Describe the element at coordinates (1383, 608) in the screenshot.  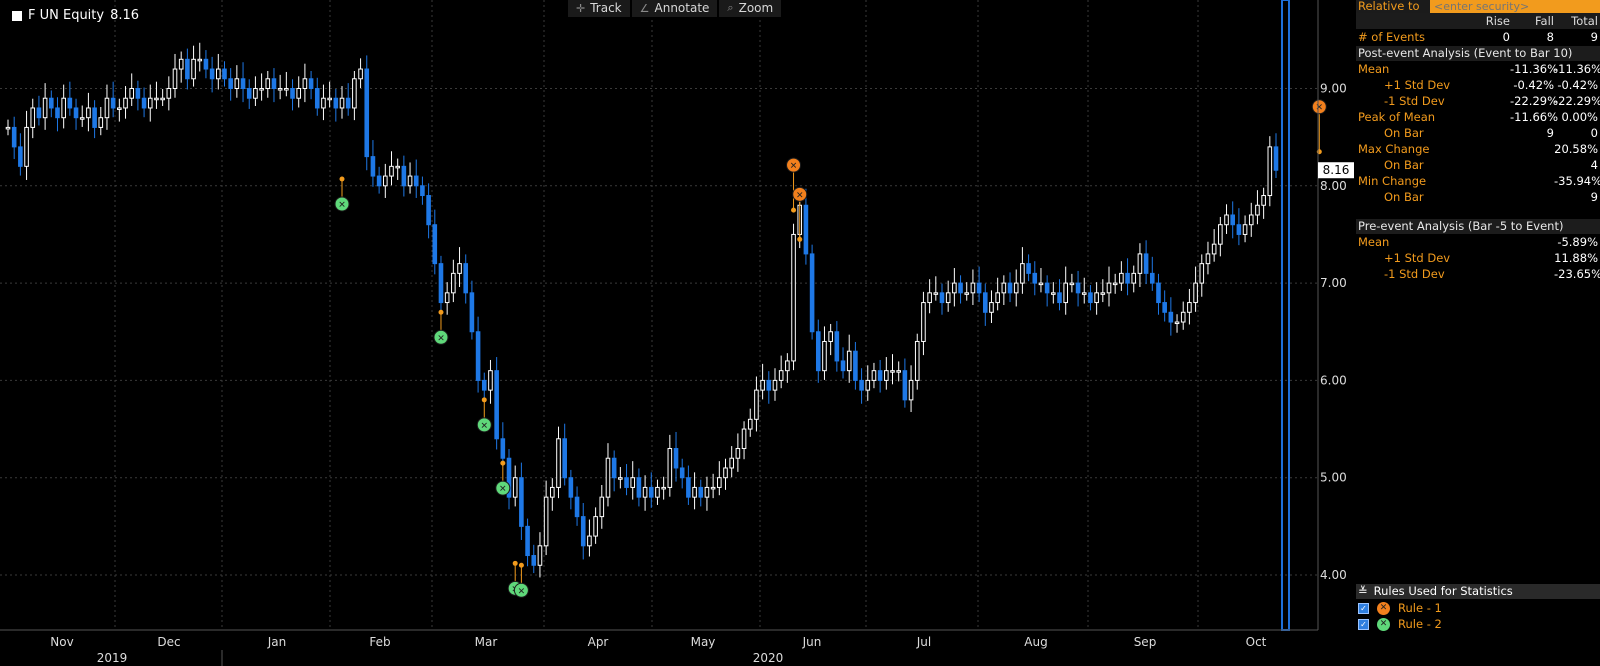
I see `rule-1-icon: ✕` at that location.